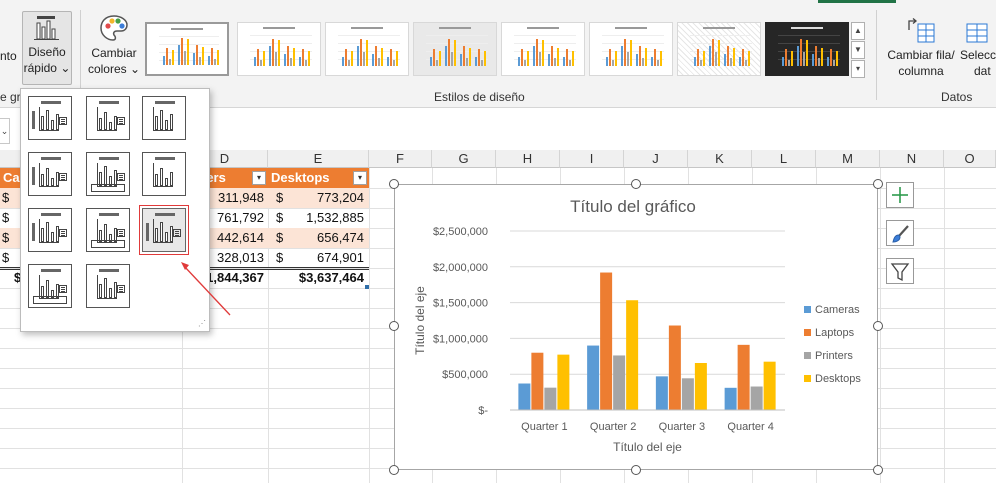  I want to click on gallery-more-button: ▾, so click(858, 69).